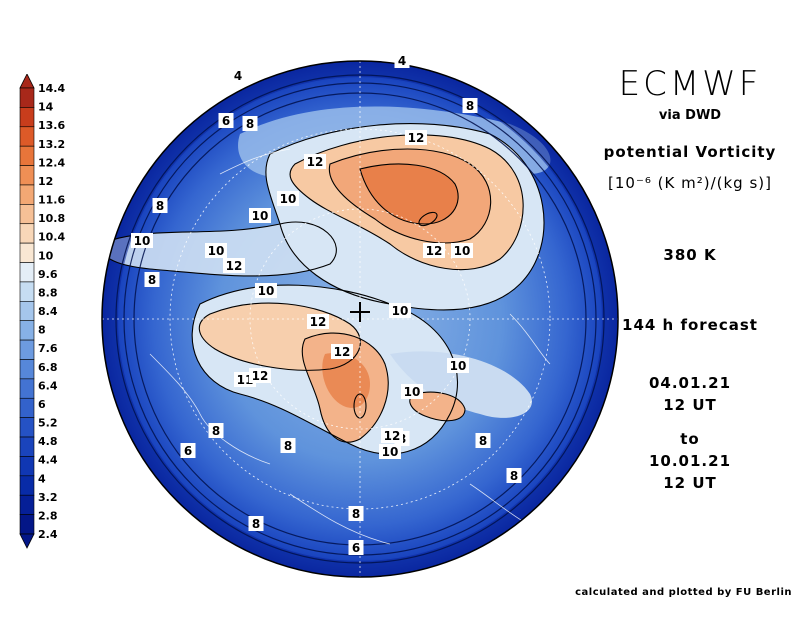  I want to click on colorbar-max-arrow, so click(27, 81).